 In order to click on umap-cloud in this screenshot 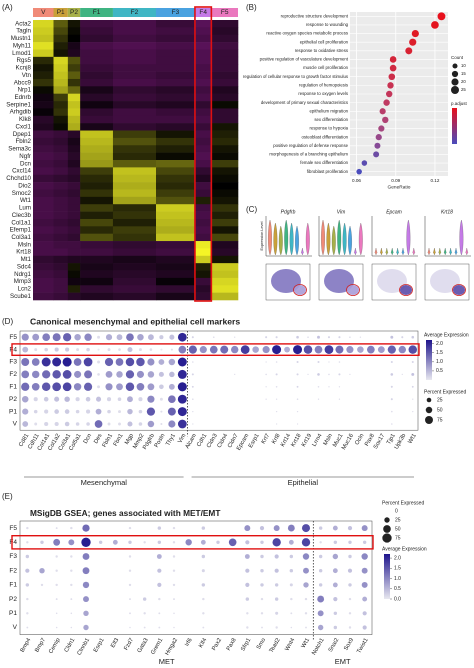, I will do `click(392, 281)`.